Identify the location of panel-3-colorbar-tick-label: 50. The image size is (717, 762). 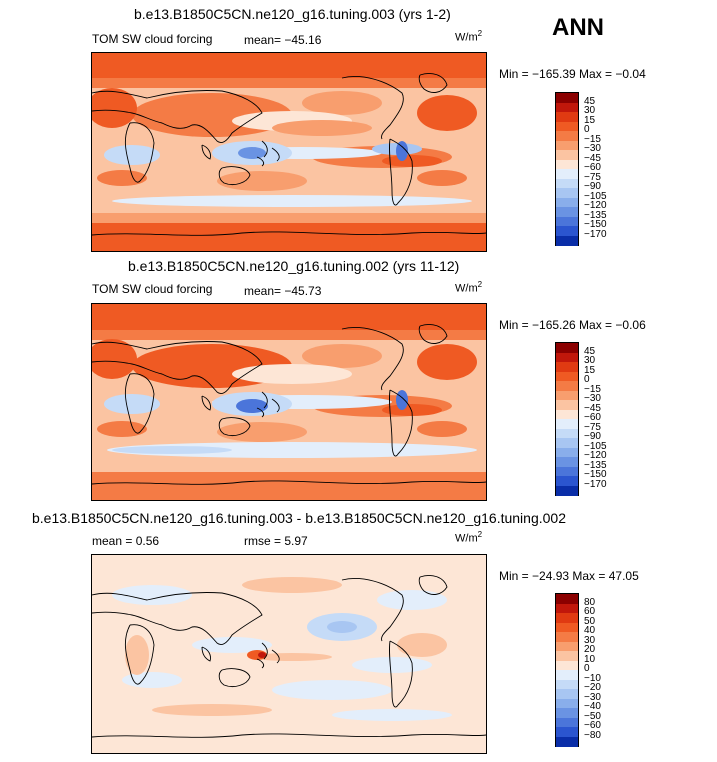
(590, 621).